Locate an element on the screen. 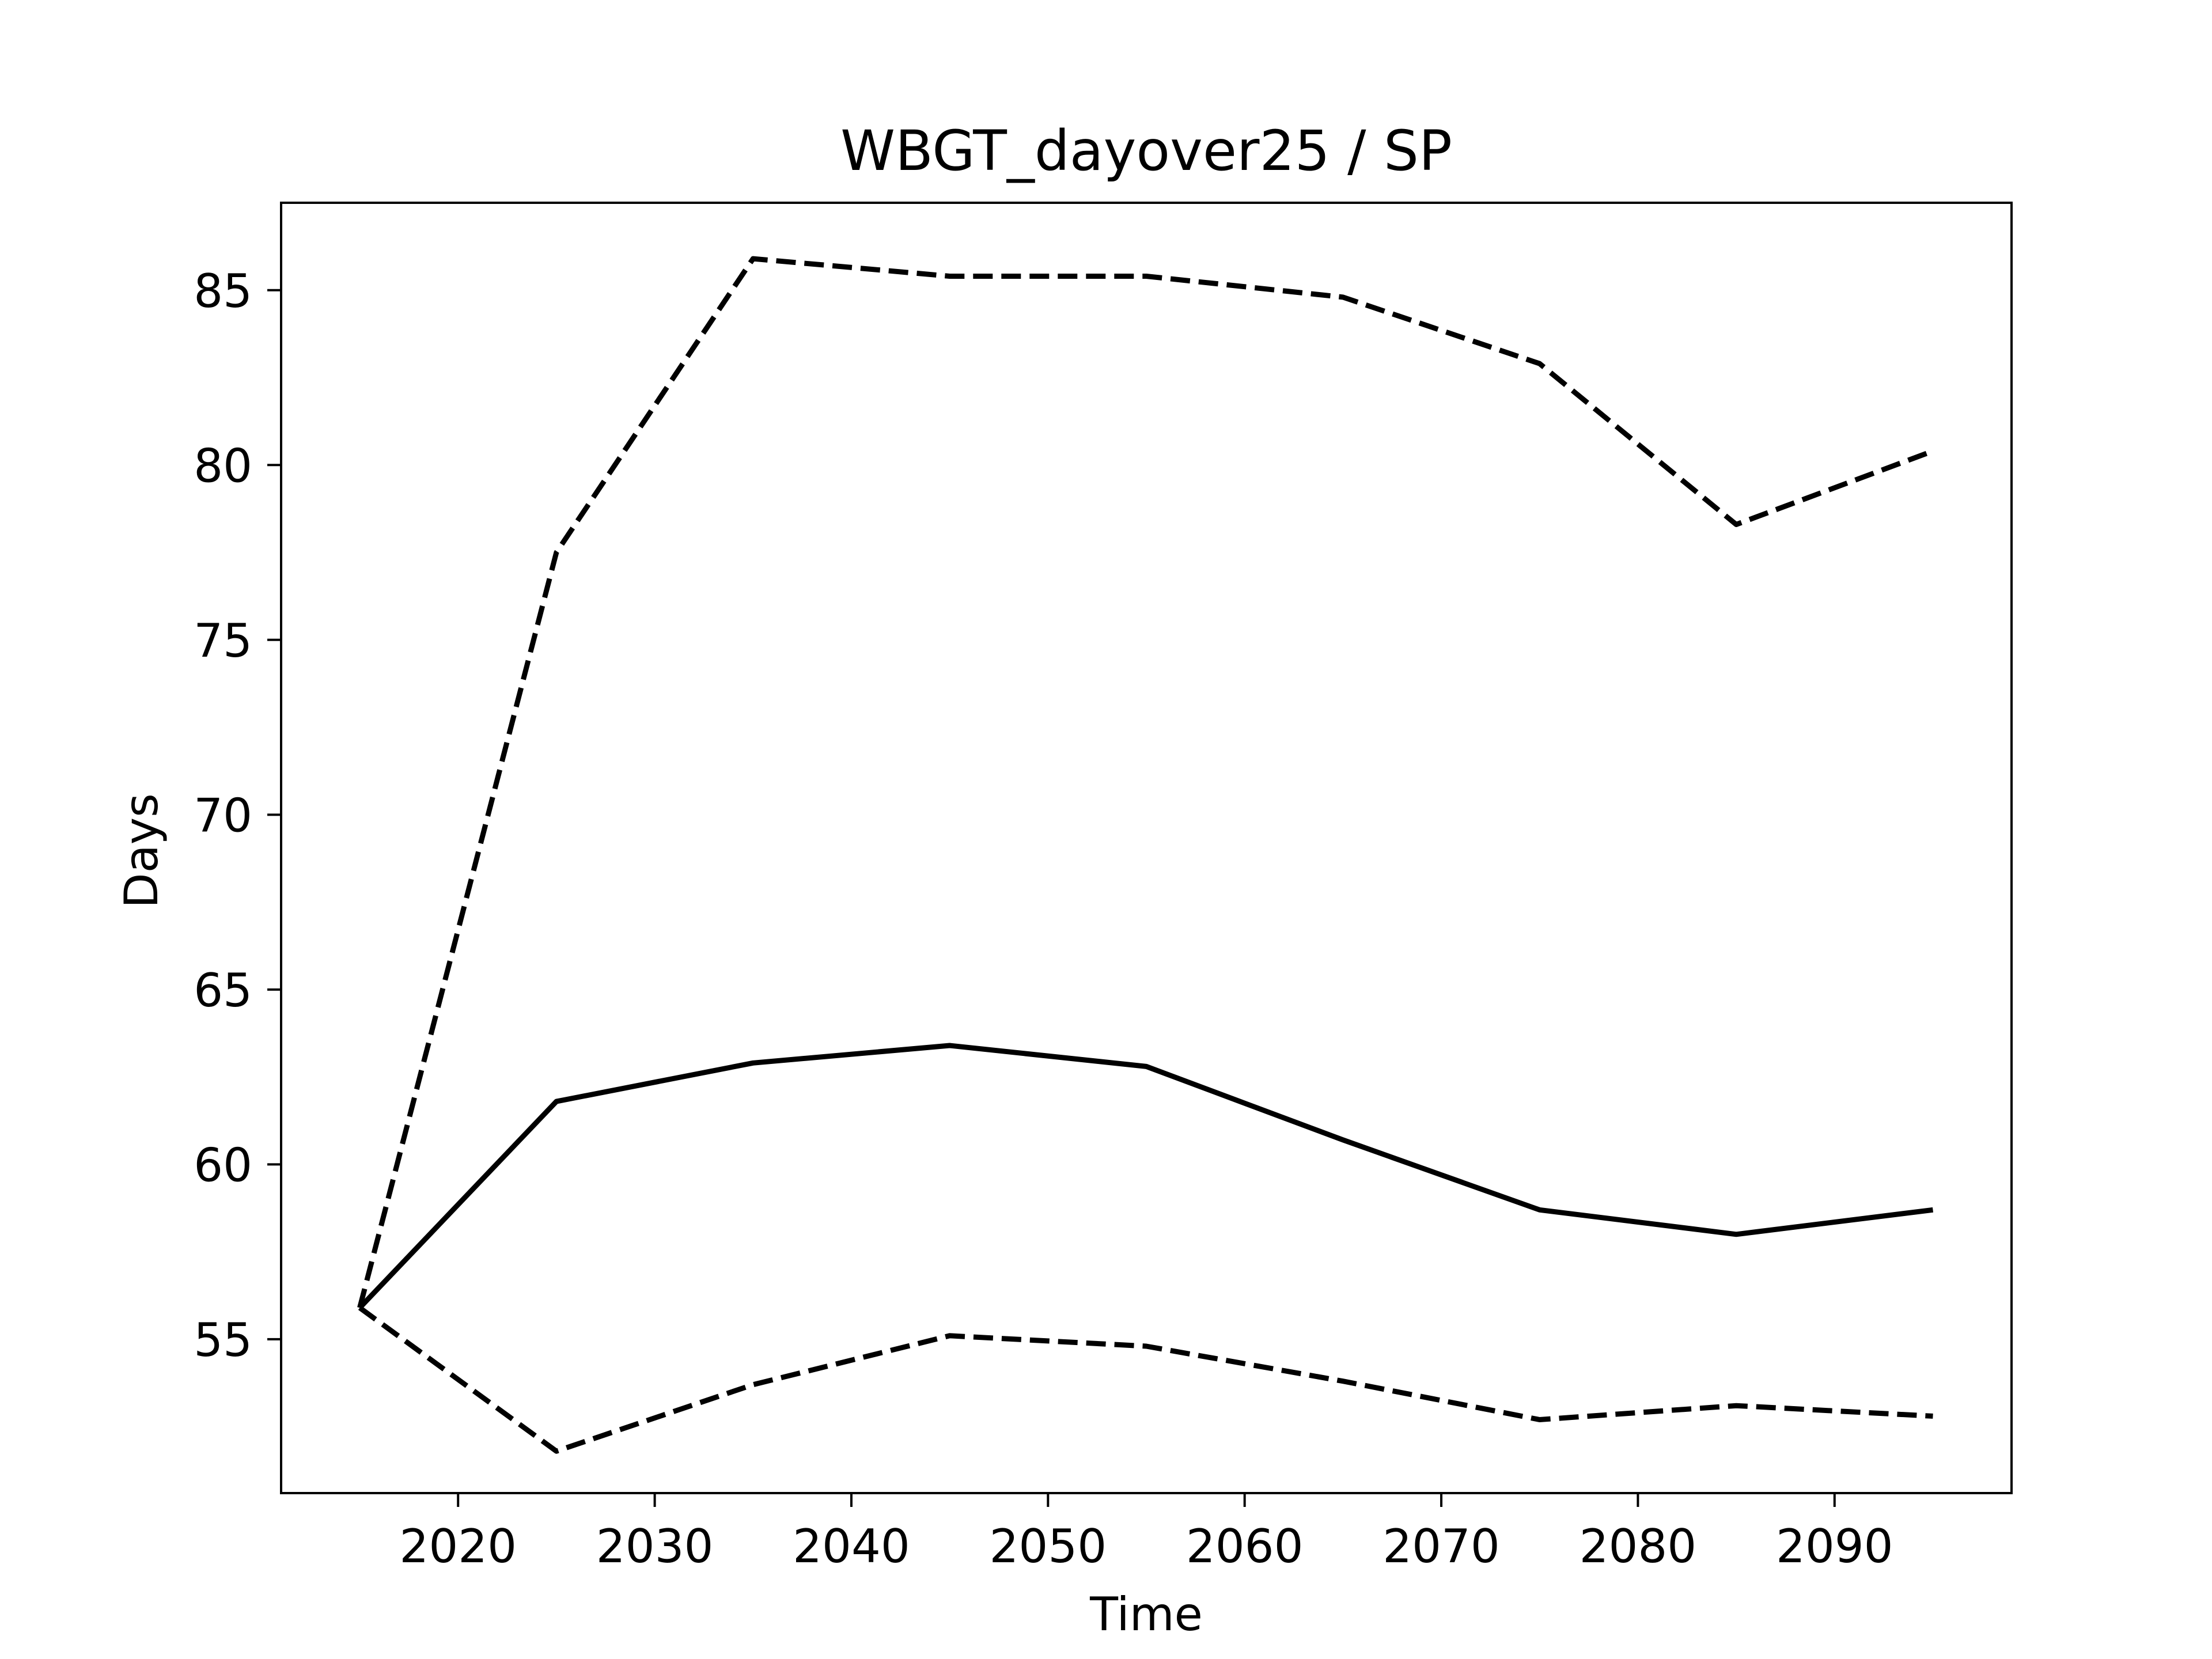  x-tick-label: 2040 is located at coordinates (851, 1546).